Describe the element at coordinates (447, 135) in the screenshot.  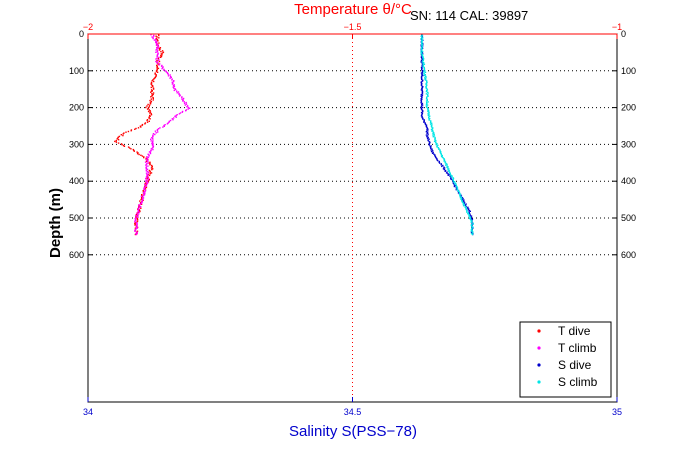
I see `series-s-dive` at that location.